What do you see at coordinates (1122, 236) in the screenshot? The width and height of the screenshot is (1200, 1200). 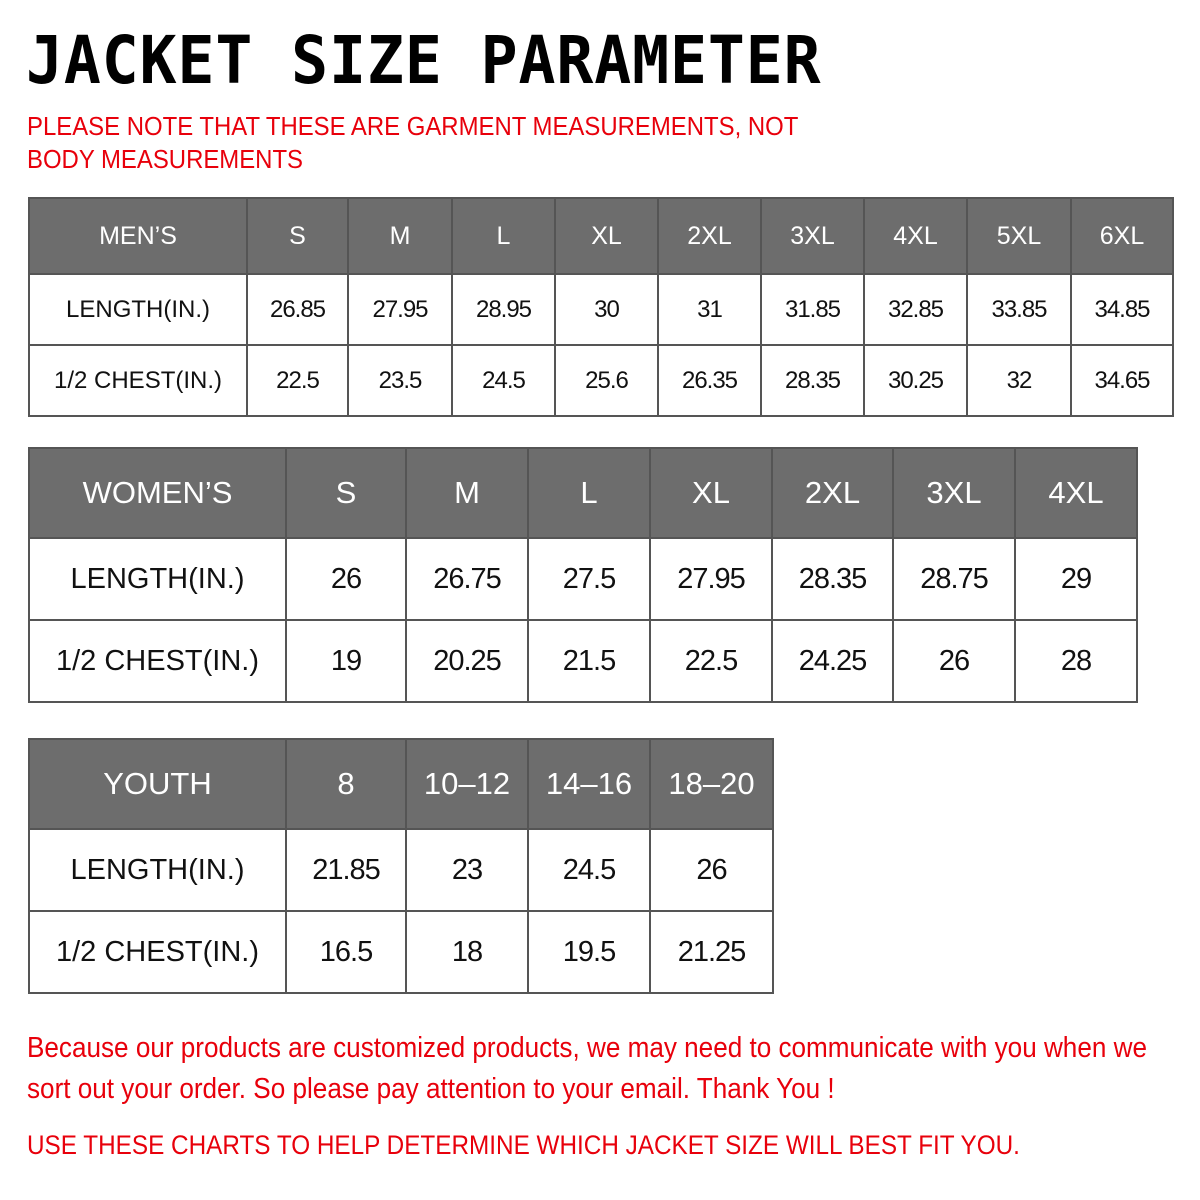 I see `size-header-cell: 6XL` at bounding box center [1122, 236].